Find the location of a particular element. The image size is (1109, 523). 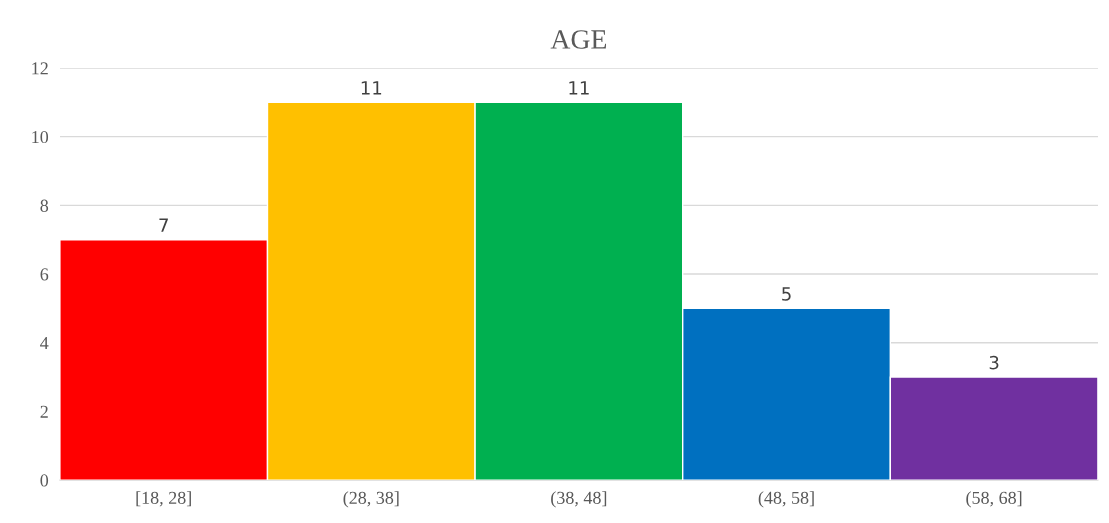

x-tick-label: (58, 68] is located at coordinates (994, 499).